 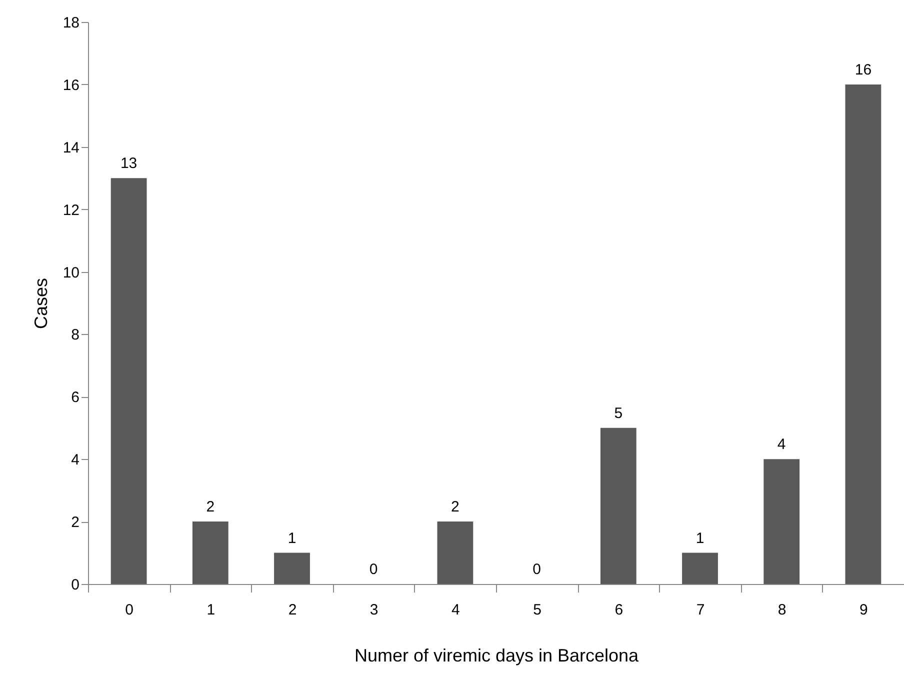 What do you see at coordinates (71, 23) in the screenshot?
I see `y-tick-label: 18` at bounding box center [71, 23].